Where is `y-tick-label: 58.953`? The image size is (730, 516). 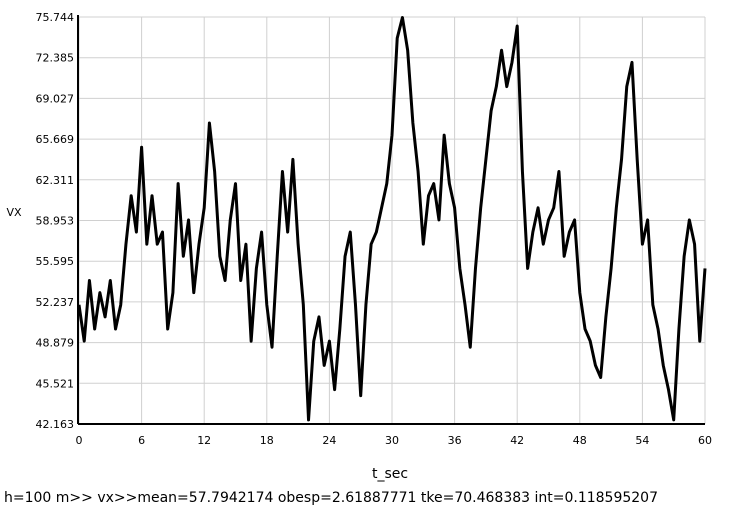 y-tick-label: 58.953 is located at coordinates (55, 221).